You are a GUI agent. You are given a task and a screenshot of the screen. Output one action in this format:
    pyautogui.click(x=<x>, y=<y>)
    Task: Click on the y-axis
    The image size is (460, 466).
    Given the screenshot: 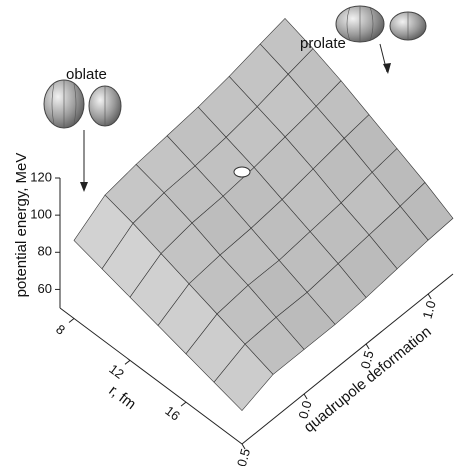 What is the action you would take?
    pyautogui.click(x=151, y=376)
    